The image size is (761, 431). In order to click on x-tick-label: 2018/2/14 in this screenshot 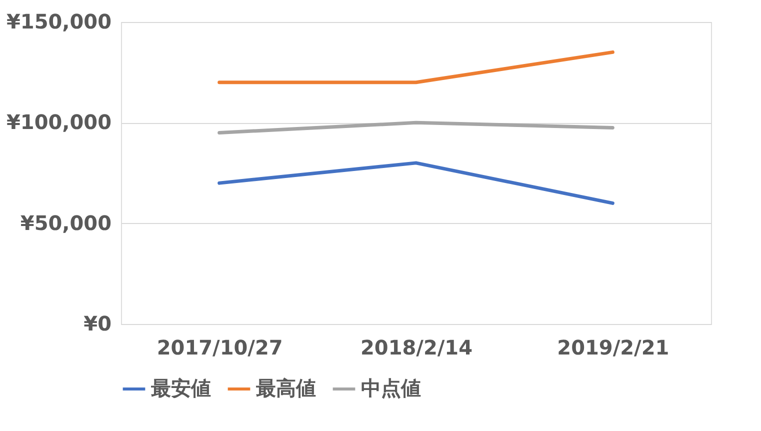, I will do `click(416, 348)`.